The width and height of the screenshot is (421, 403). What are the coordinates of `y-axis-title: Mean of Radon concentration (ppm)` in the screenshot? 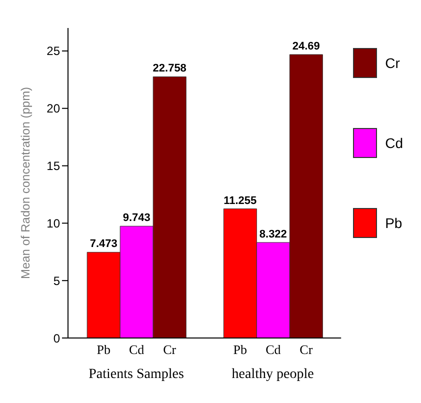 It's located at (25, 183).